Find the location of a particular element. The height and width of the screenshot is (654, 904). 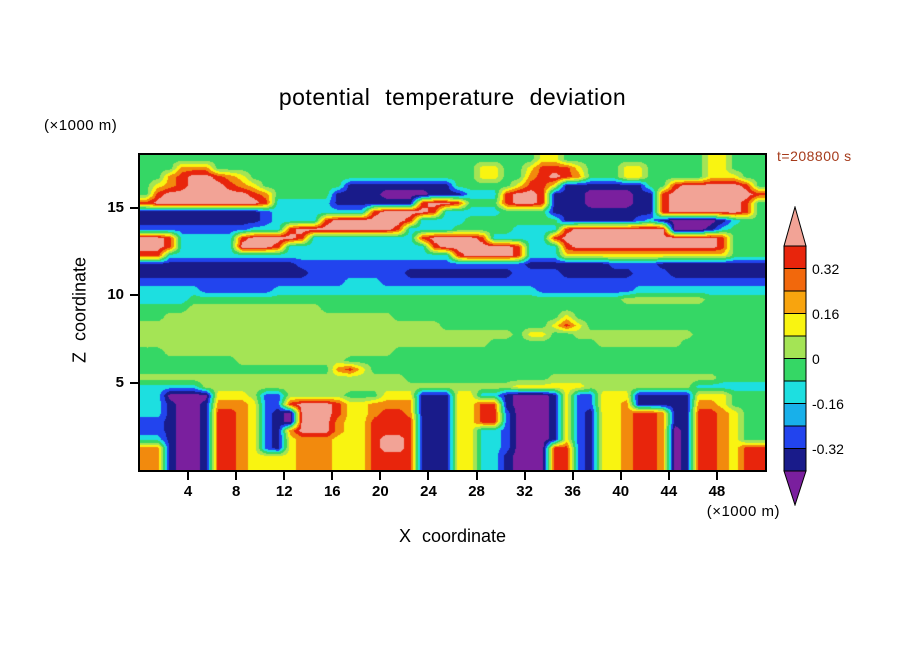

z-axis-unit-label: (×1000 m) is located at coordinates (81, 125).